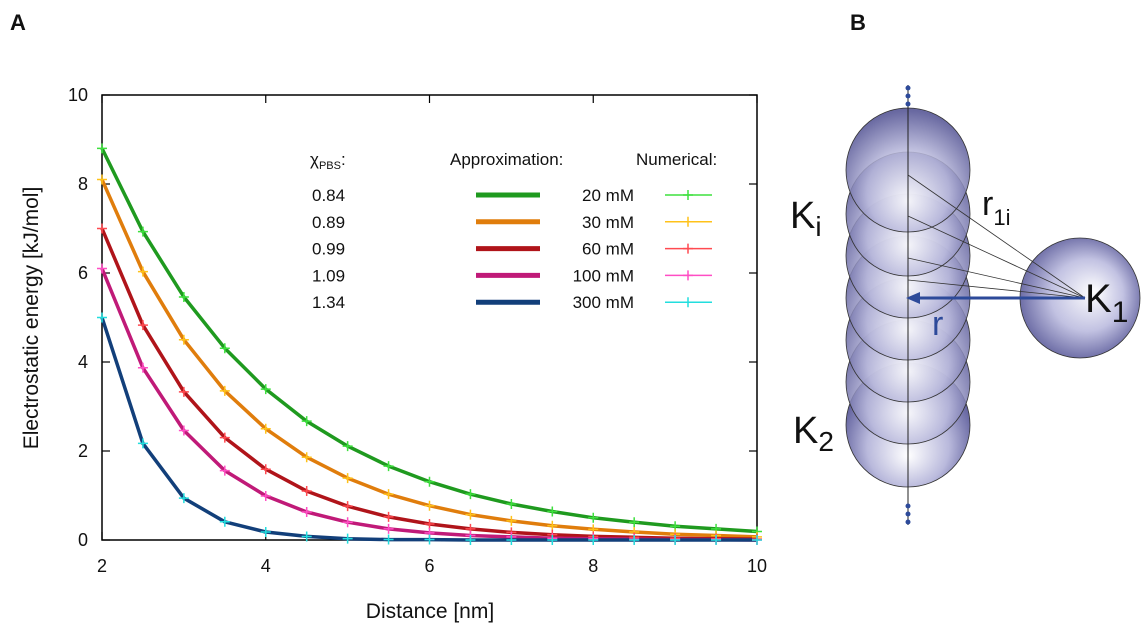 The height and width of the screenshot is (632, 1144). I want to click on legend-label: 100 mM, so click(603, 275).